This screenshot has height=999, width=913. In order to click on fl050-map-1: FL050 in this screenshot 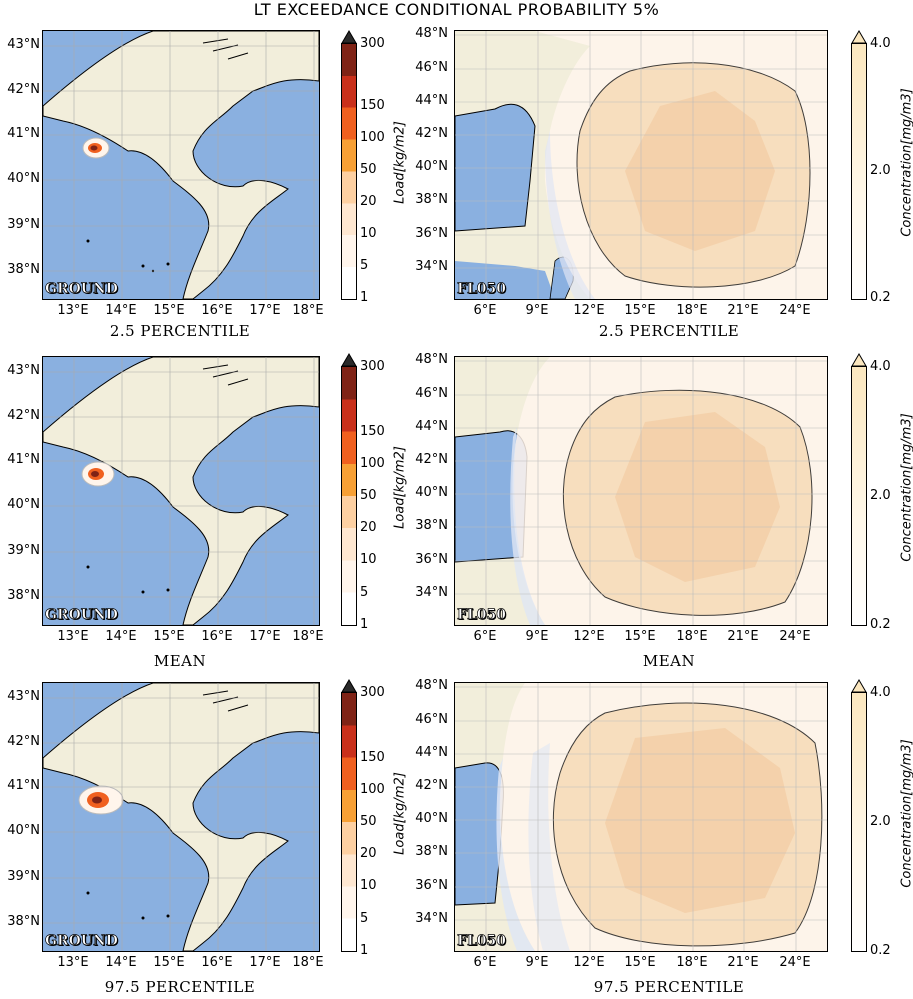, I will do `click(641, 165)`.